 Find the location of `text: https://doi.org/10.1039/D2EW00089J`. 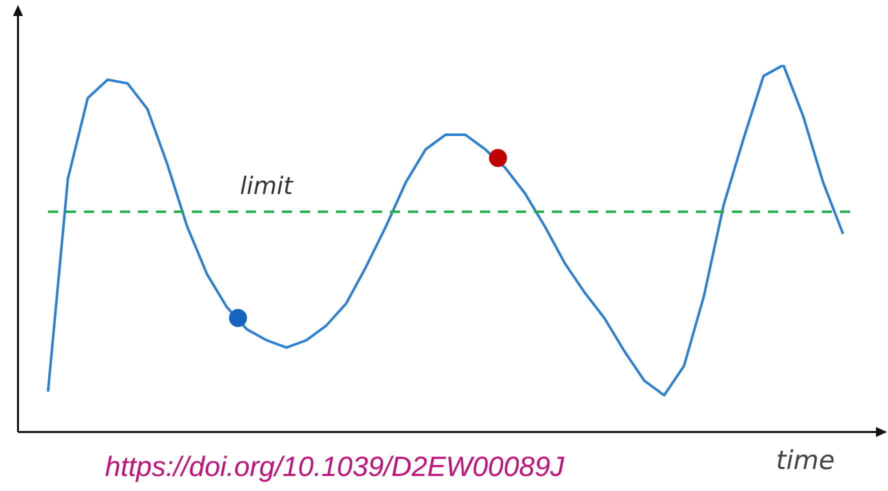

text: https://doi.org/10.1039/D2EW00089J is located at coordinates (335, 466).